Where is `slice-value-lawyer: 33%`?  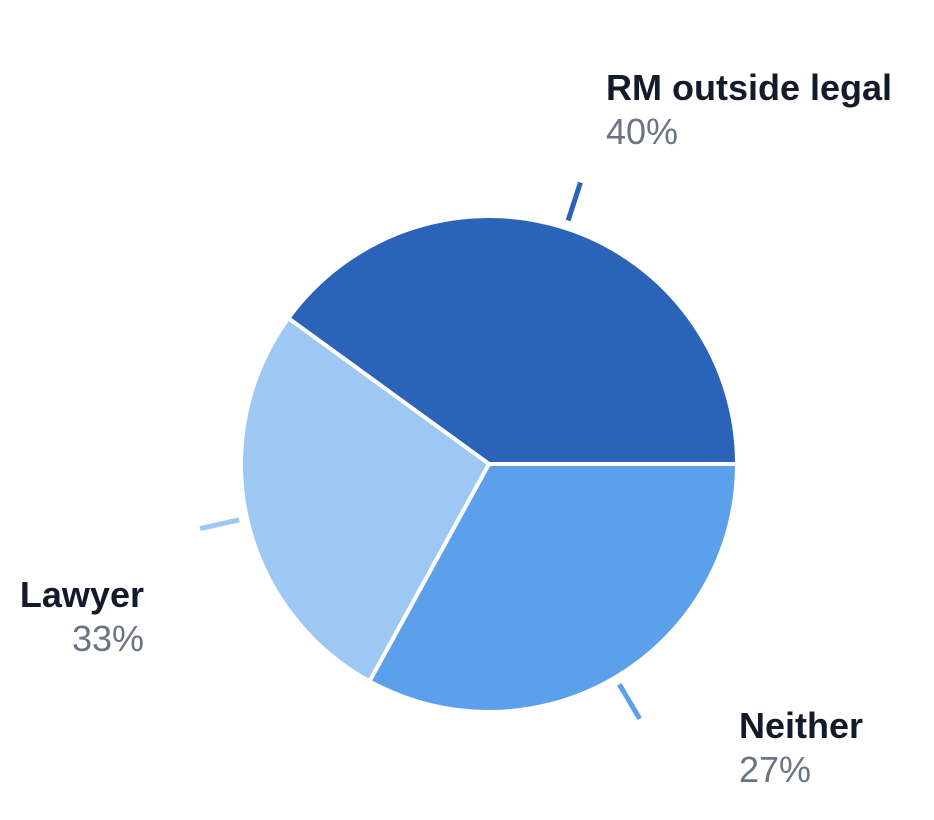
slice-value-lawyer: 33% is located at coordinates (108, 638).